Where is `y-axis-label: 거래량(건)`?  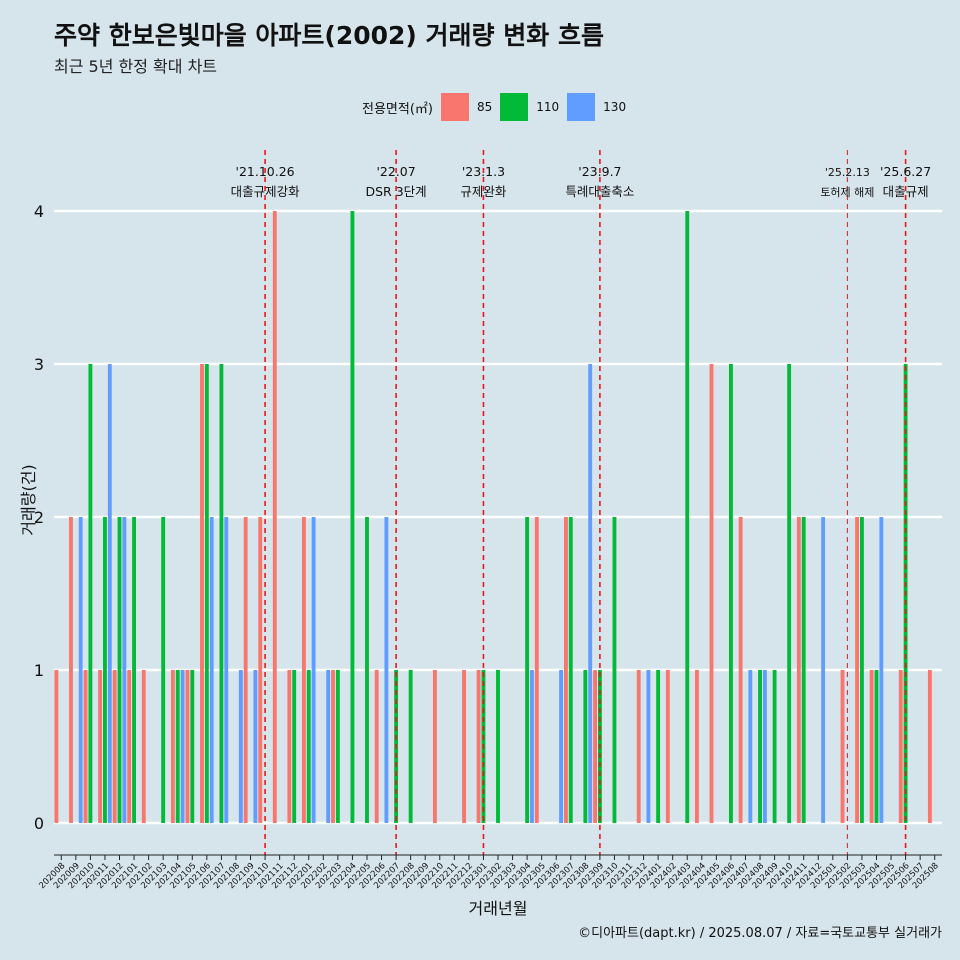
y-axis-label: 거래량(건) is located at coordinates (28, 499).